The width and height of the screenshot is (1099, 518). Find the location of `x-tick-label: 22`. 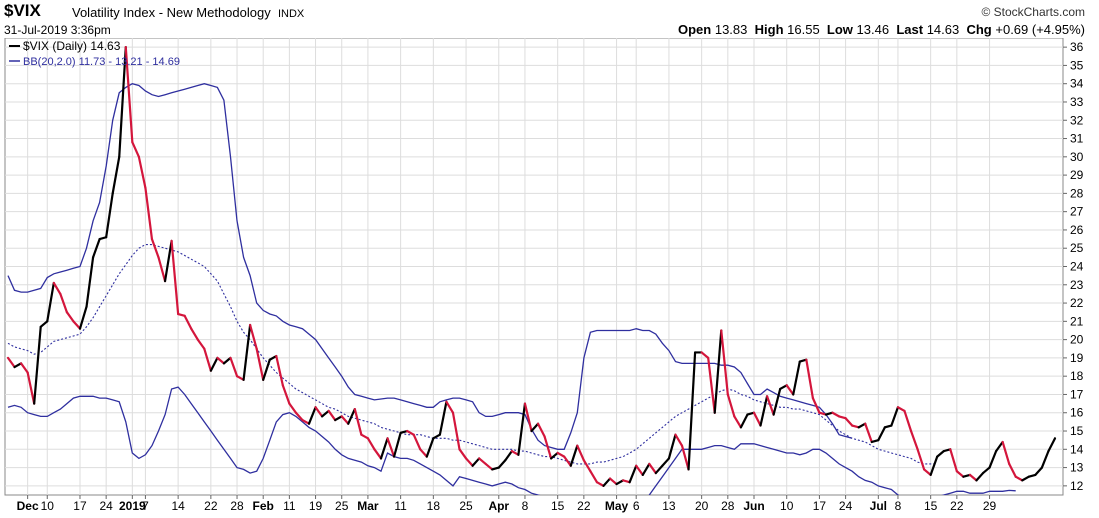

x-tick-label: 22 is located at coordinates (211, 506).